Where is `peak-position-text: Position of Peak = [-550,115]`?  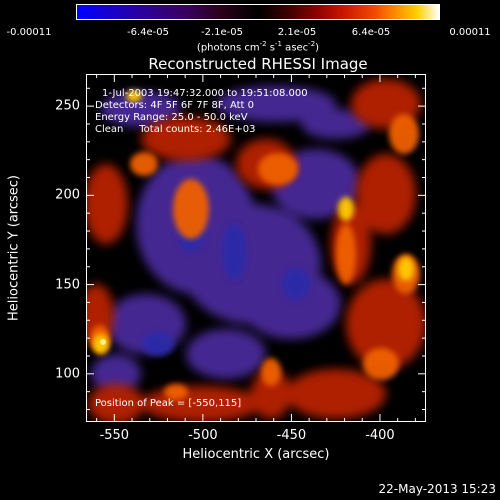 peak-position-text: Position of Peak = [-550,115] is located at coordinates (168, 403).